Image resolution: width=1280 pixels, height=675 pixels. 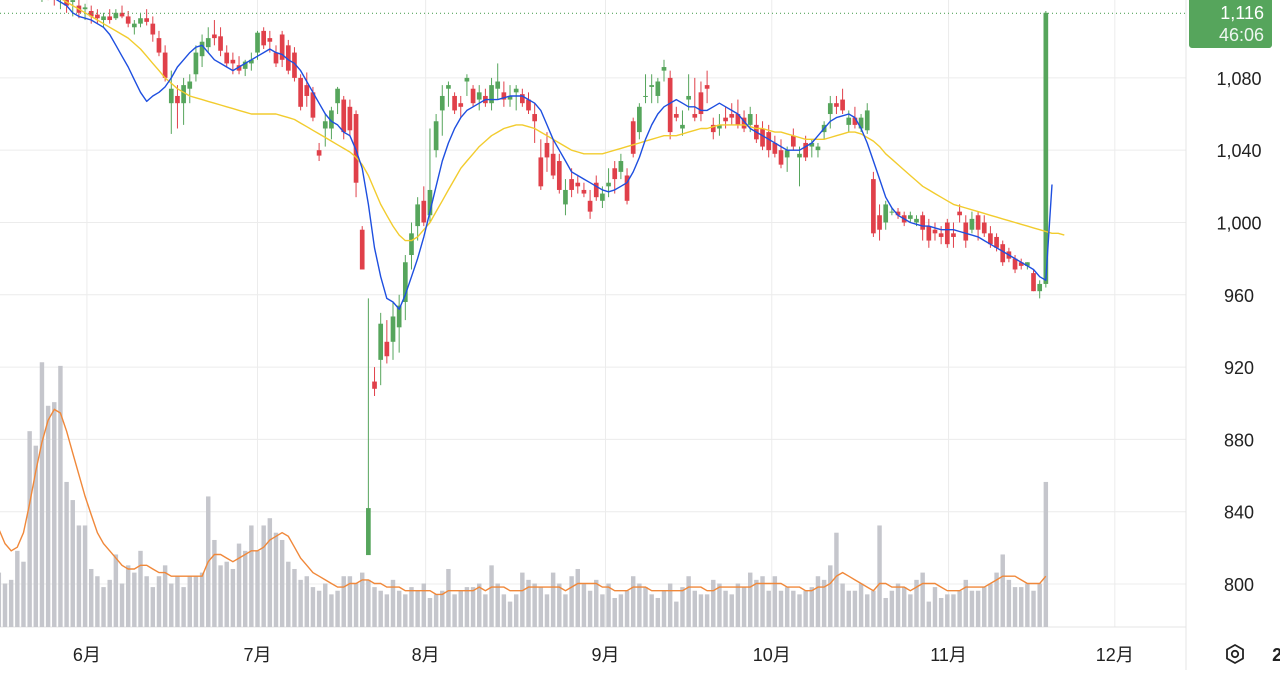 What do you see at coordinates (1235, 654) in the screenshot?
I see `chart-settings-button` at bounding box center [1235, 654].